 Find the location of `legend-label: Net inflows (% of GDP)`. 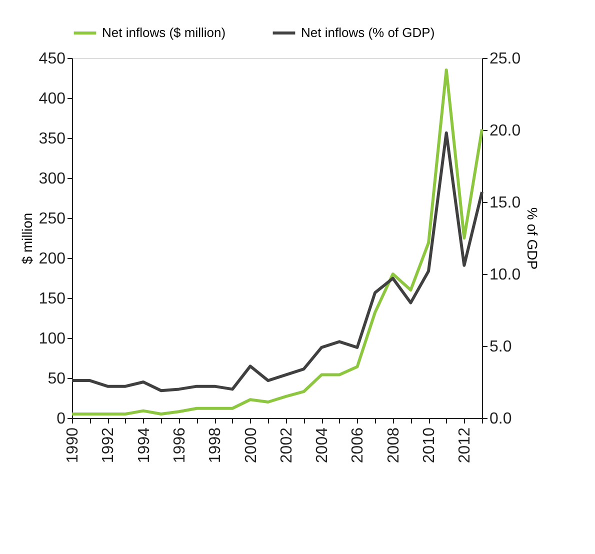

legend-label: Net inflows (% of GDP) is located at coordinates (368, 32).